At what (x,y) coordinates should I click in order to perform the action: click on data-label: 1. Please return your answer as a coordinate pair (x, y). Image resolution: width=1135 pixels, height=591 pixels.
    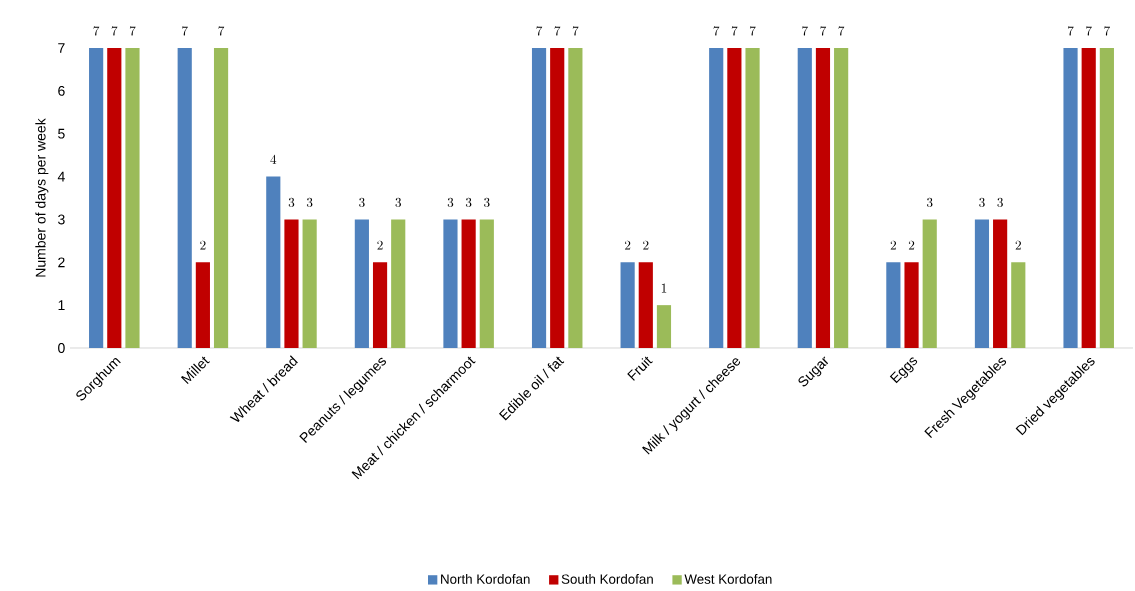
    Looking at the image, I should click on (664, 288).